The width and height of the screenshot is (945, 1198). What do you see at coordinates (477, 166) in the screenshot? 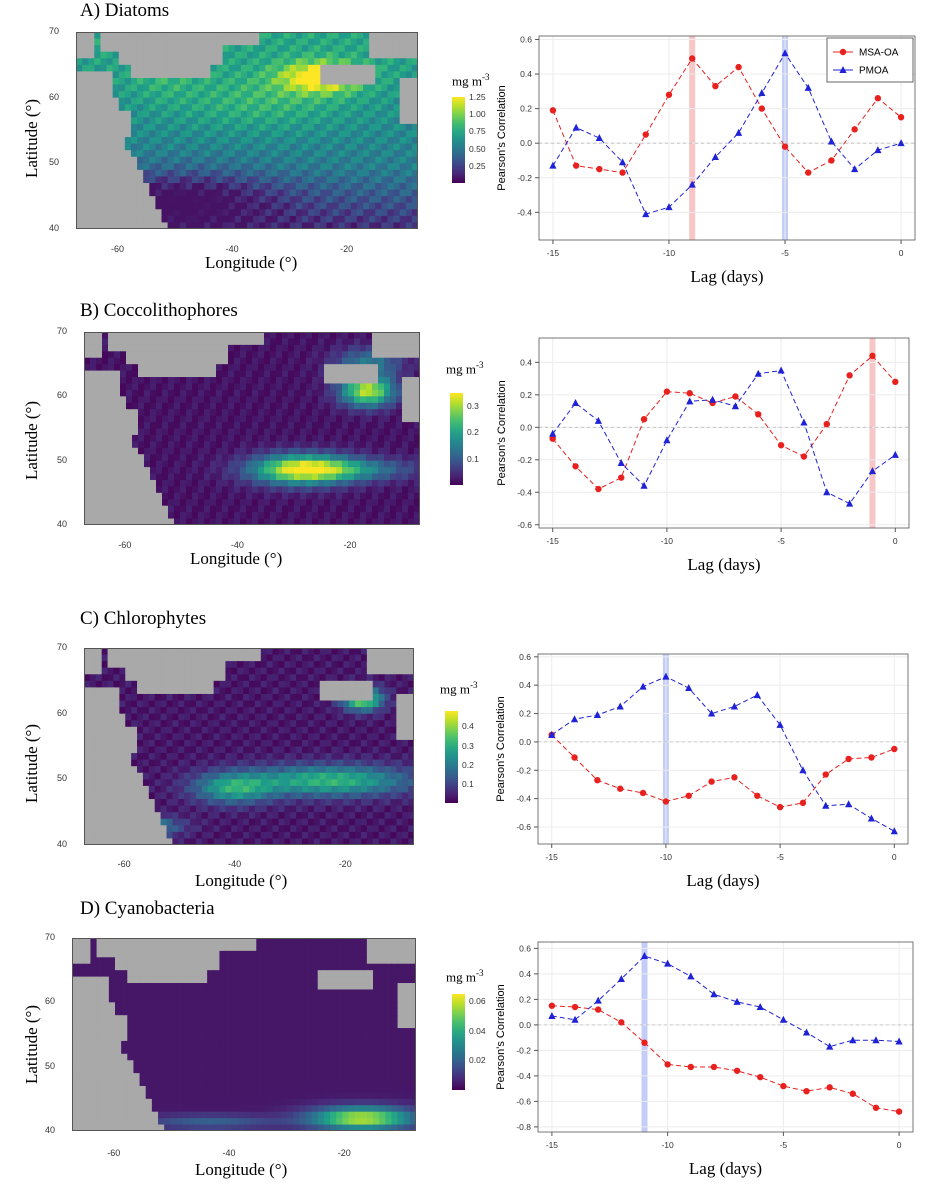
I see `colorbar-tick: 0.25` at bounding box center [477, 166].